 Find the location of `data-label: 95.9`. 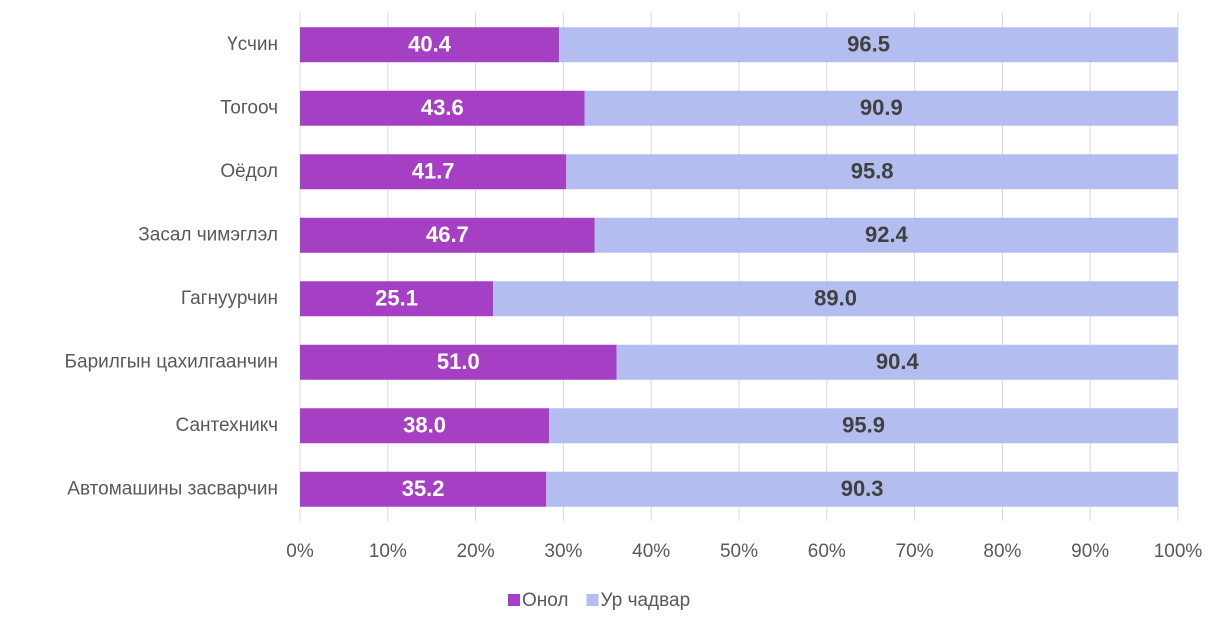

data-label: 95.9 is located at coordinates (863, 425).